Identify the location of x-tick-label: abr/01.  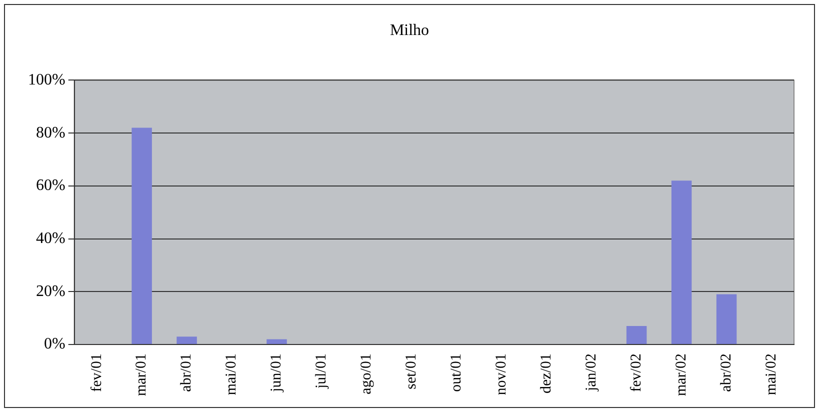
(186, 373).